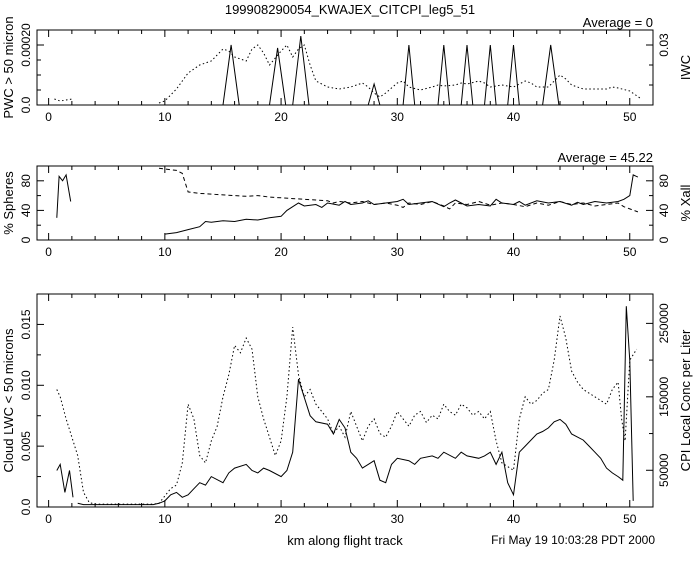 The height and width of the screenshot is (565, 700). Describe the element at coordinates (26, 45) in the screenshot. I see `left-tick-label: 0.00020` at that location.